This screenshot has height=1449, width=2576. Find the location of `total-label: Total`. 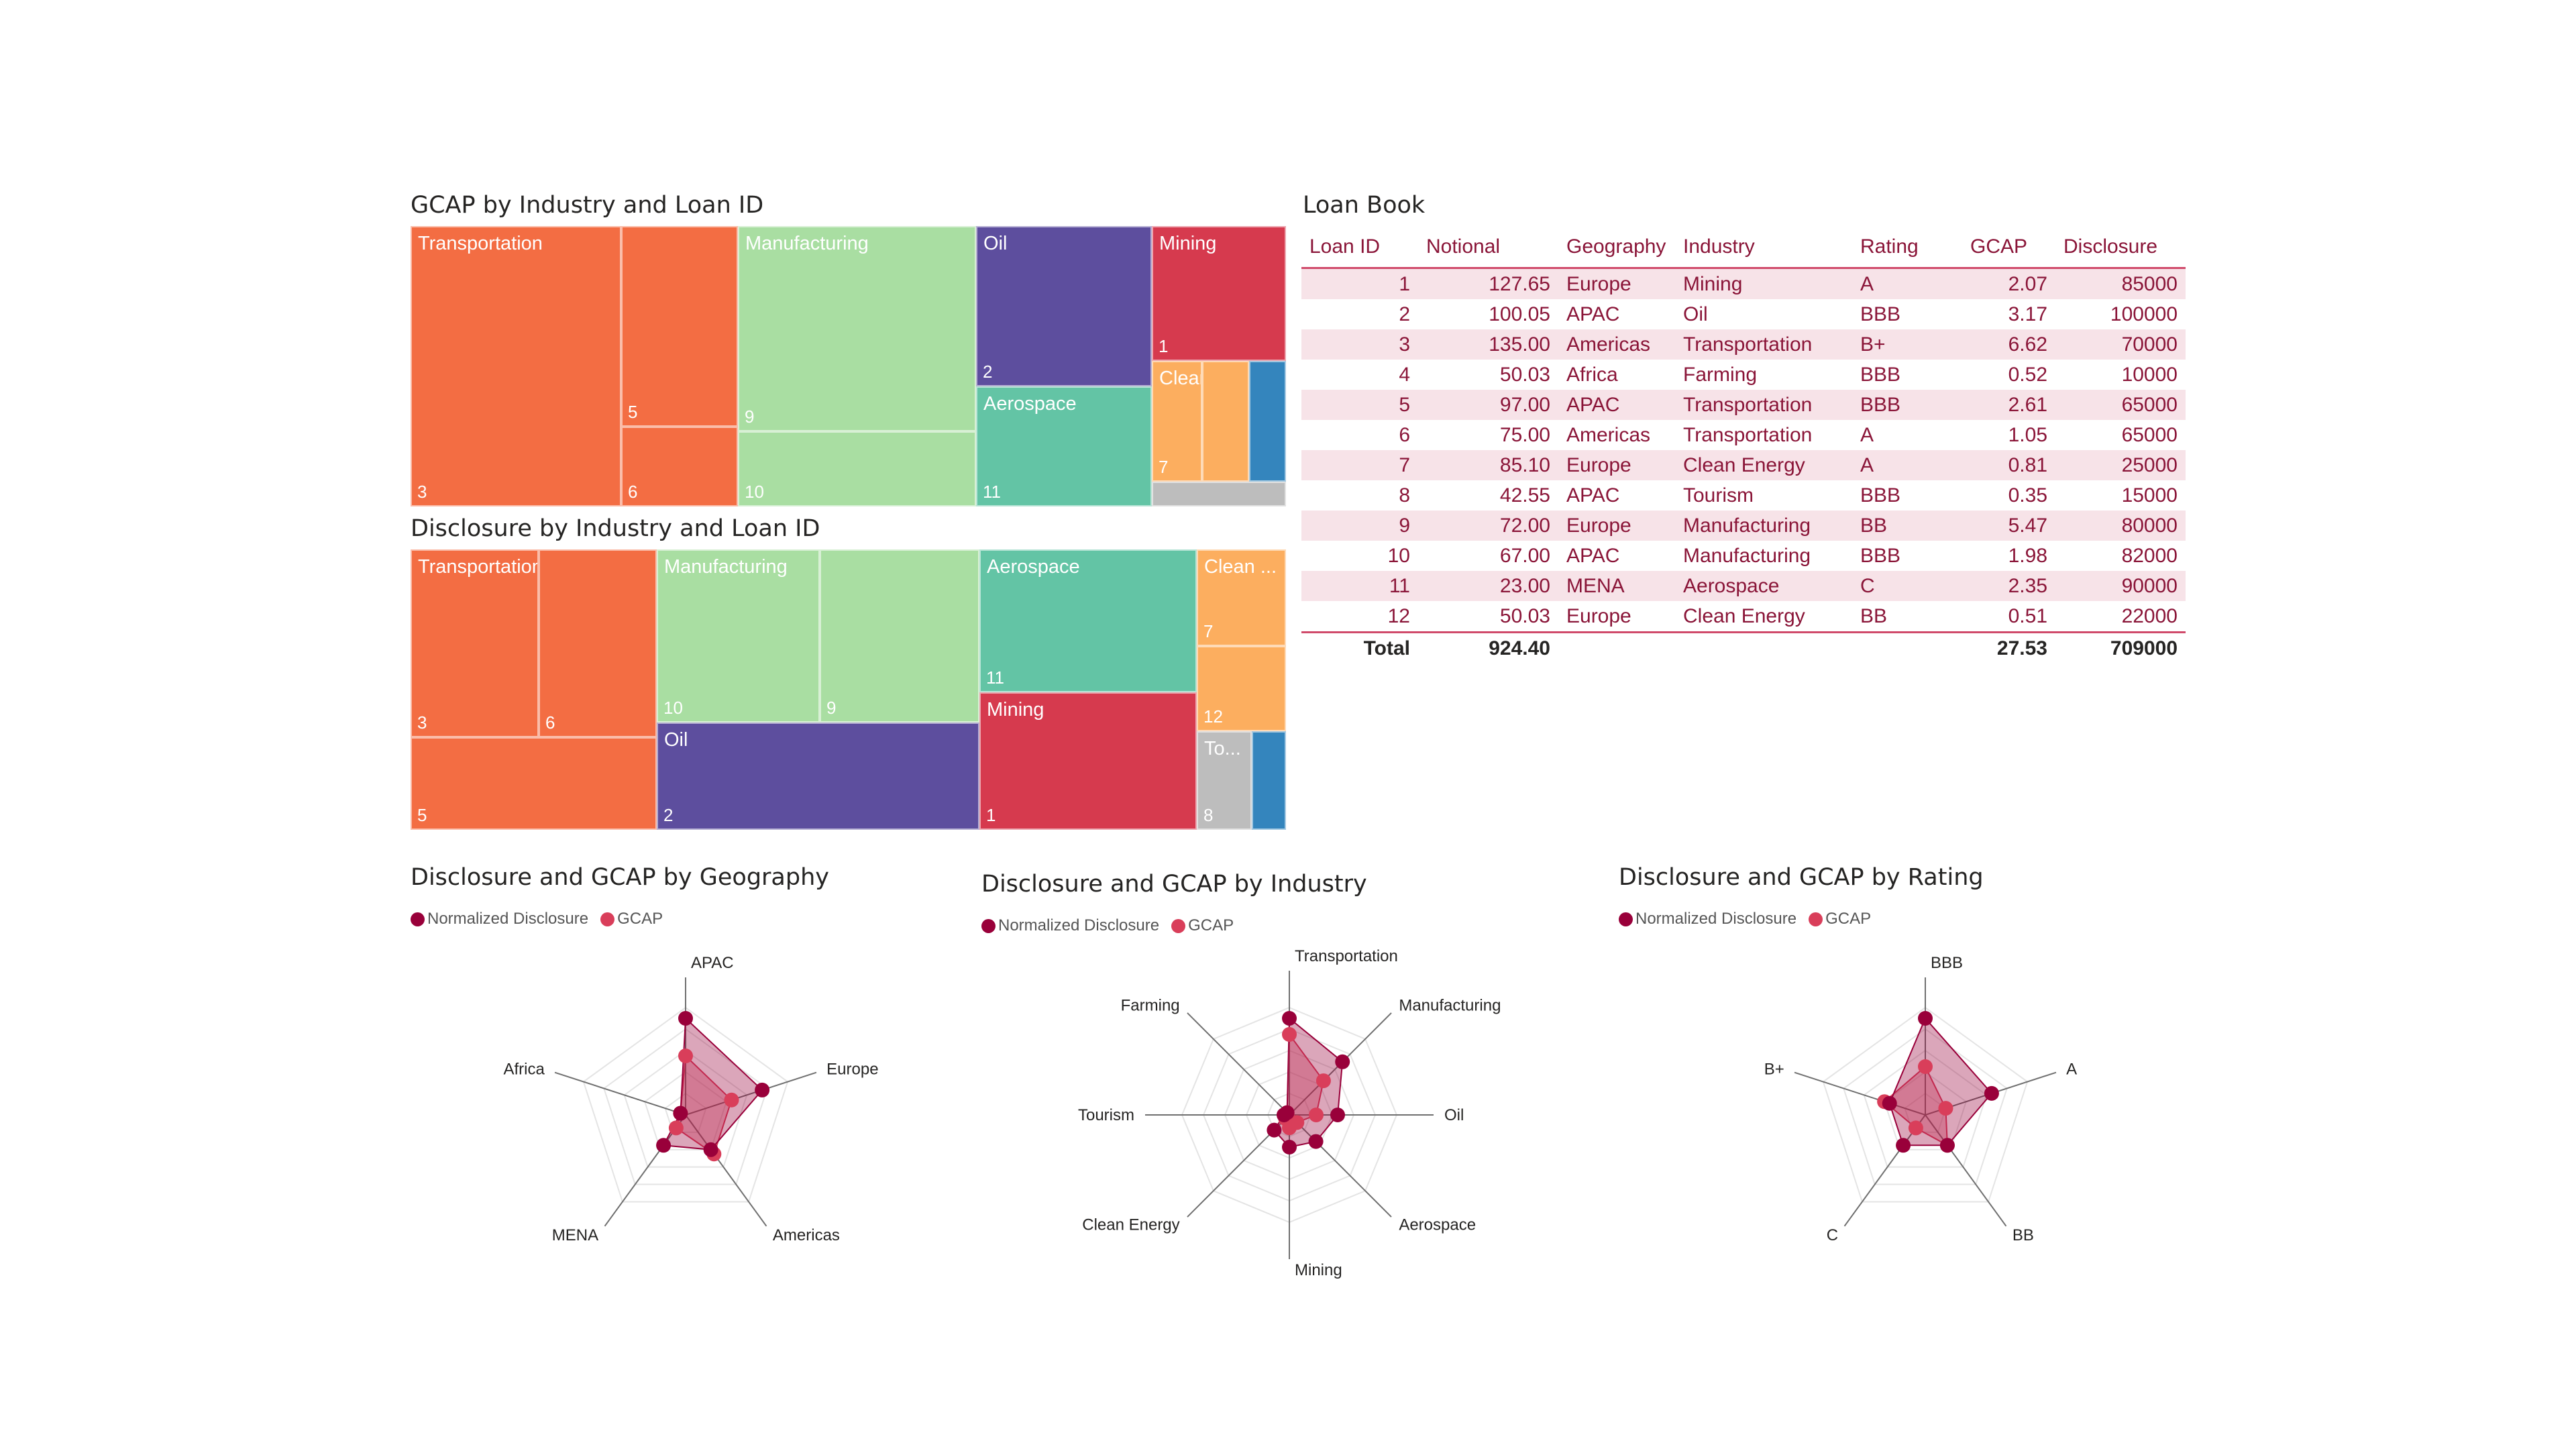

total-label: Total is located at coordinates (1359, 647).